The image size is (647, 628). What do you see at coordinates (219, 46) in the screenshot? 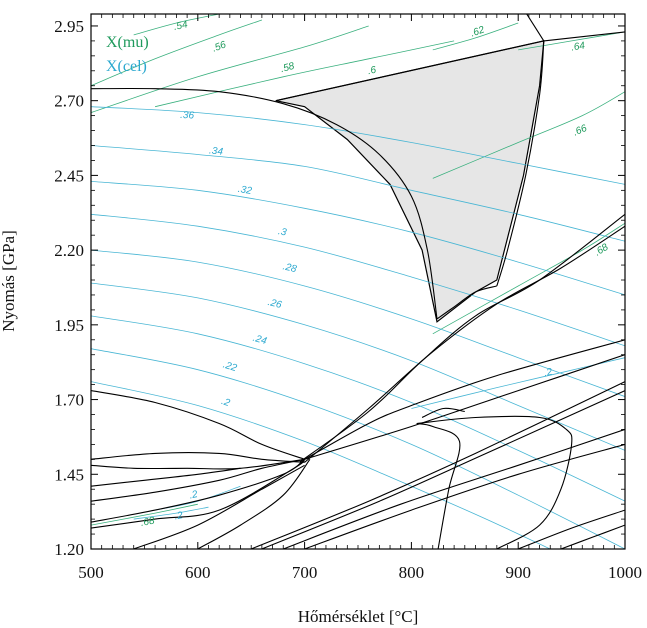
I see `mu-contour-label: .56` at bounding box center [219, 46].